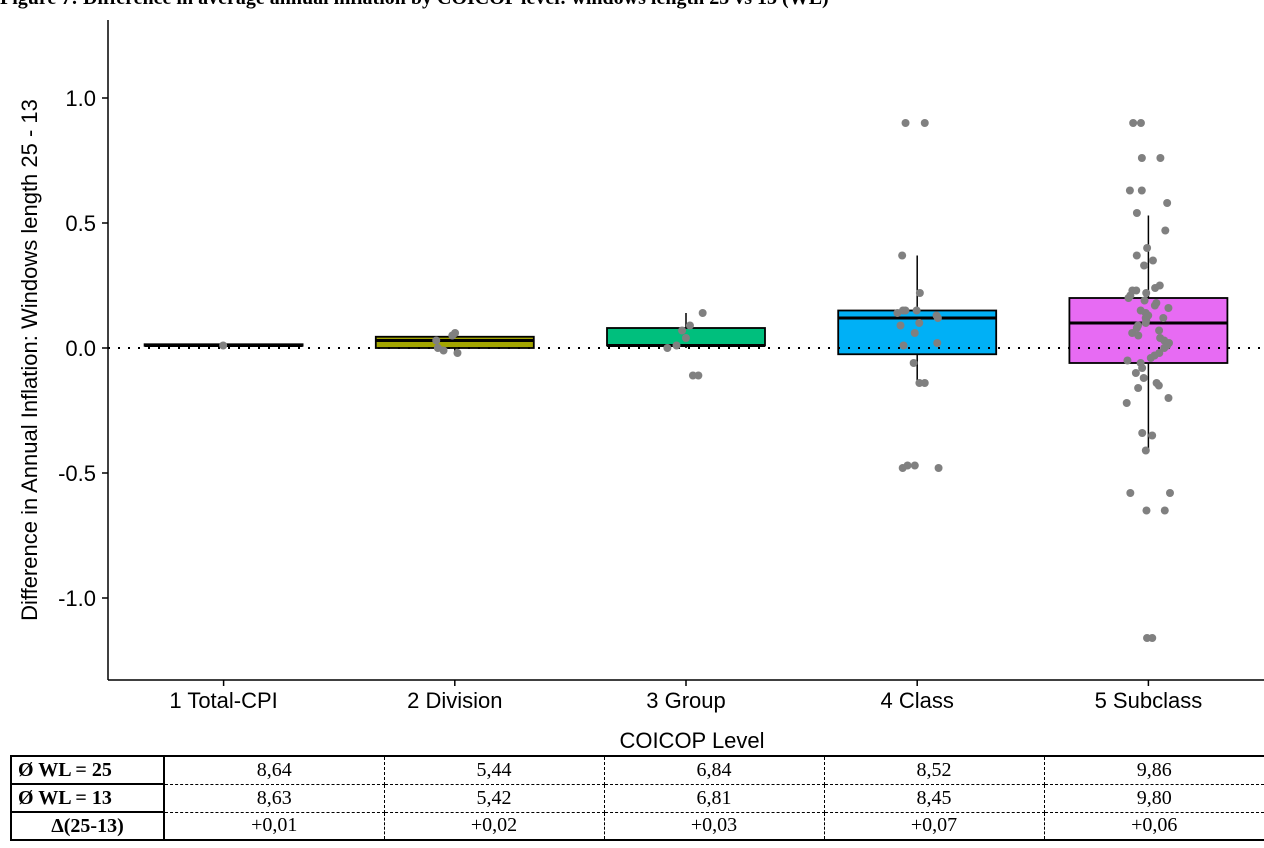 The image size is (1264, 848). I want to click on table-cell: 9,80, so click(1154, 798).